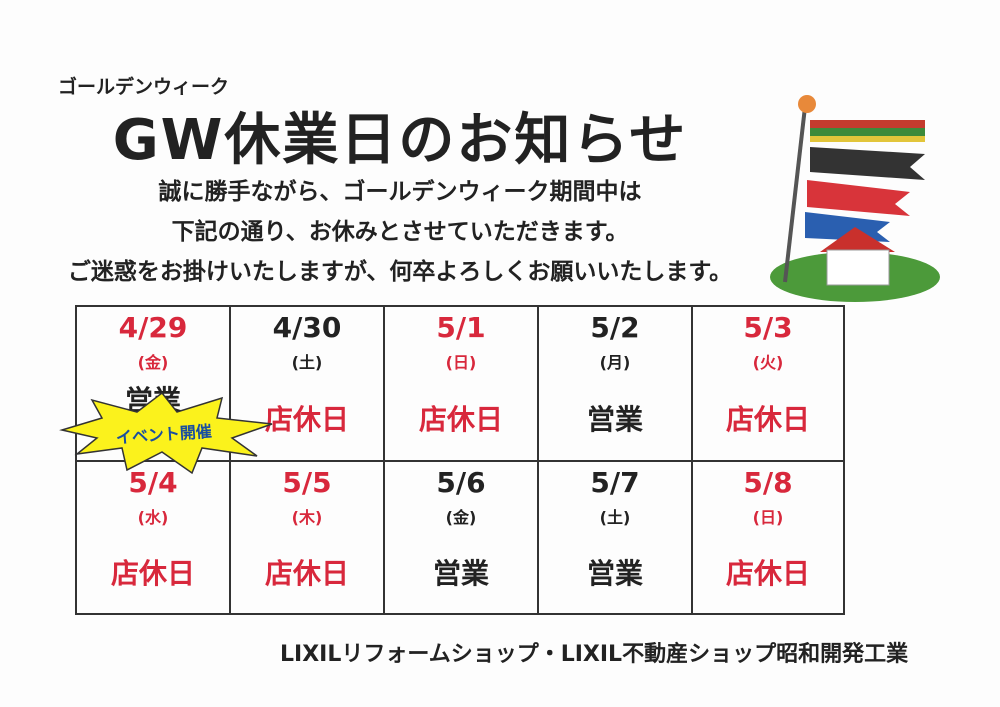 This screenshot has height=707, width=1000. I want to click on day-date: 5/2, so click(614, 326).